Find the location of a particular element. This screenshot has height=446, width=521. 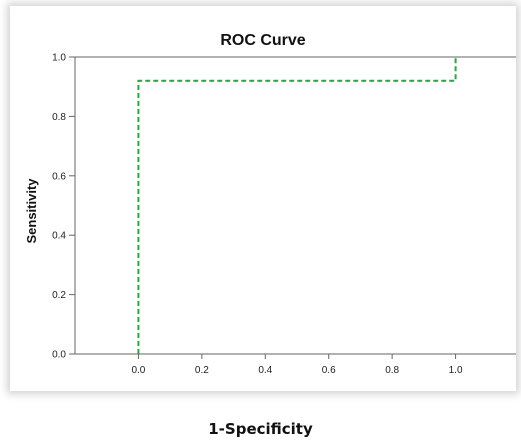

y-tick-label: 0.4 is located at coordinates (59, 236).